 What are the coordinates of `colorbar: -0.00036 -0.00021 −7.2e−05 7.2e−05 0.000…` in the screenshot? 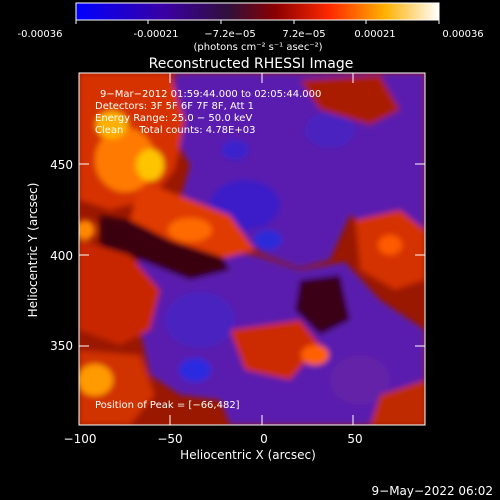 It's located at (251, 27).